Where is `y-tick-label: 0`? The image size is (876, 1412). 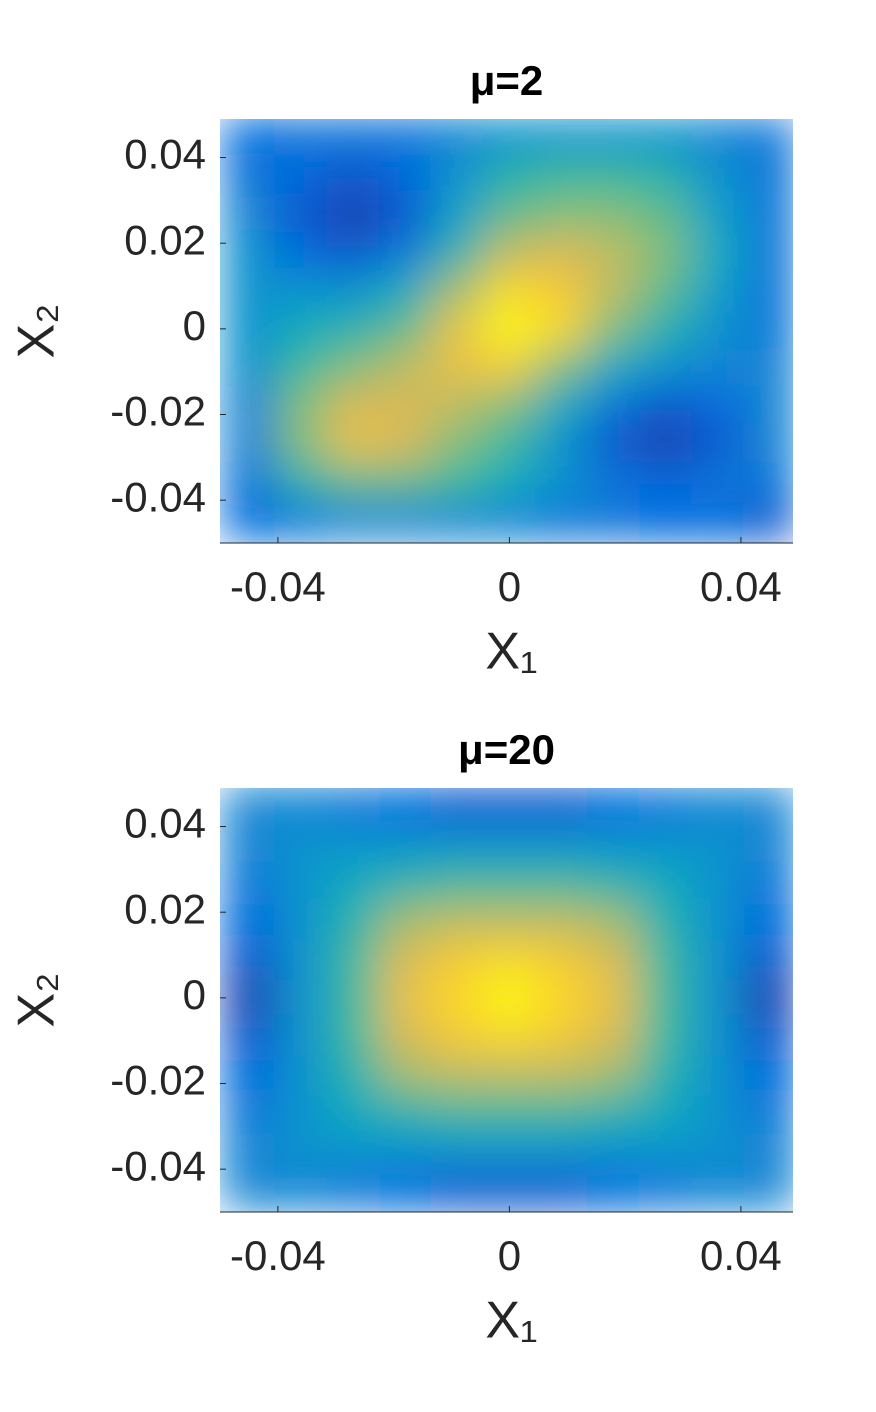
y-tick-label: 0 is located at coordinates (194, 994).